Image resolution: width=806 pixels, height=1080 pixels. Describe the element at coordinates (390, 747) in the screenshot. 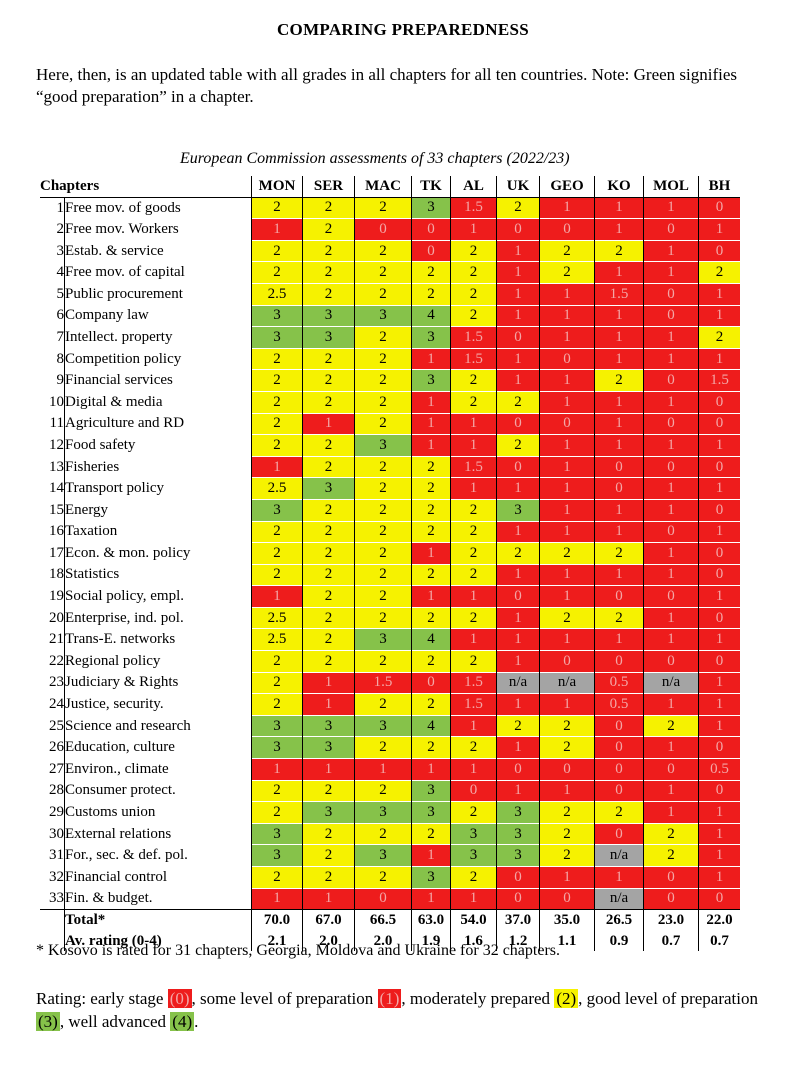

I see `table-row: 26 Education, culture 3 3 2 2 2 1 2 0 1 0` at that location.